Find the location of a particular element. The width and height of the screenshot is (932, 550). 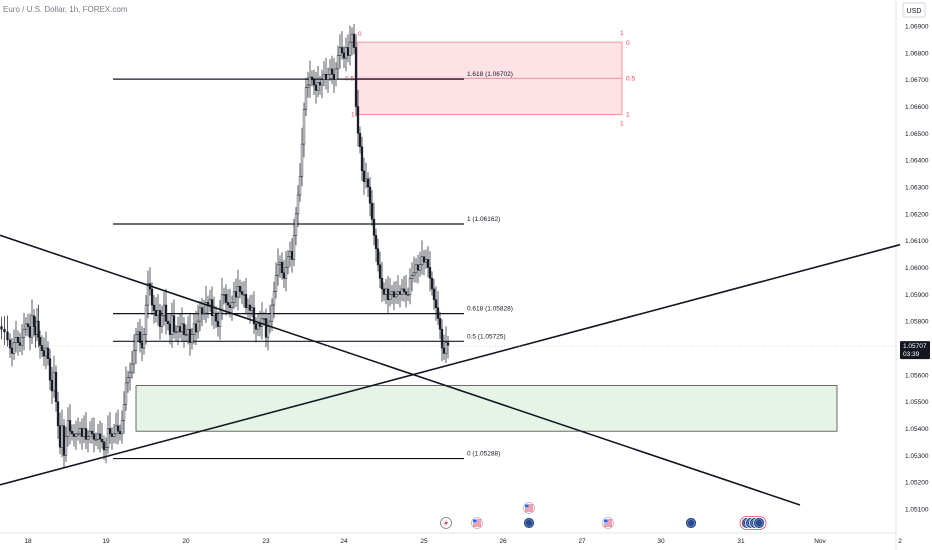

time-tick-label: 23 is located at coordinates (266, 541).